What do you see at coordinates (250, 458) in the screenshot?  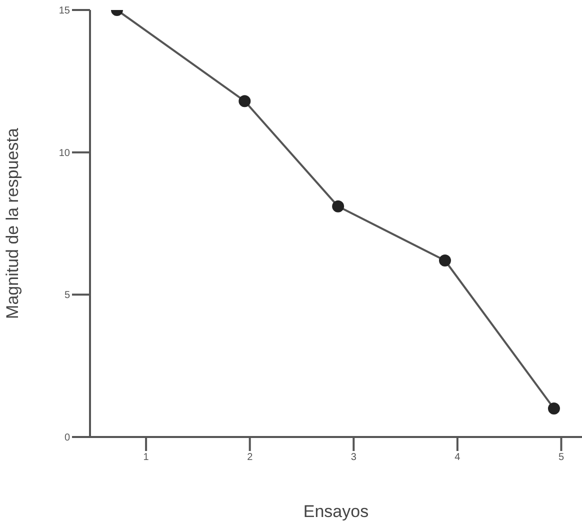 I see `x-tick-label: 2` at bounding box center [250, 458].